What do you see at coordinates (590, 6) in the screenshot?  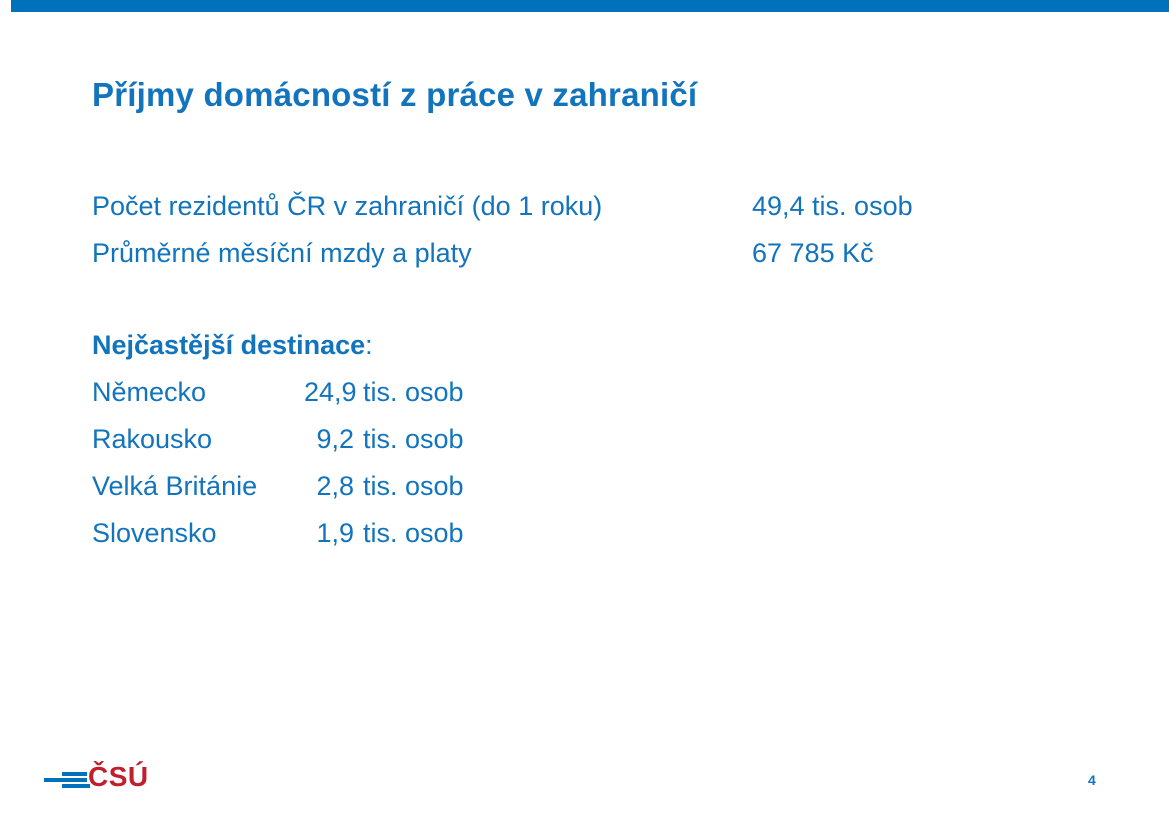 I see `top-accent-bar` at bounding box center [590, 6].